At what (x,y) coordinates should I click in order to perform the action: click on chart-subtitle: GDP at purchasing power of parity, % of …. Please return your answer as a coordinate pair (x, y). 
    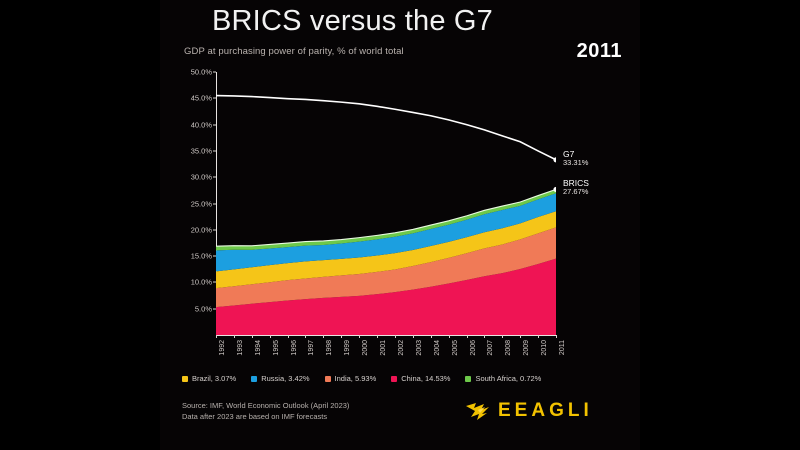
    Looking at the image, I should click on (294, 51).